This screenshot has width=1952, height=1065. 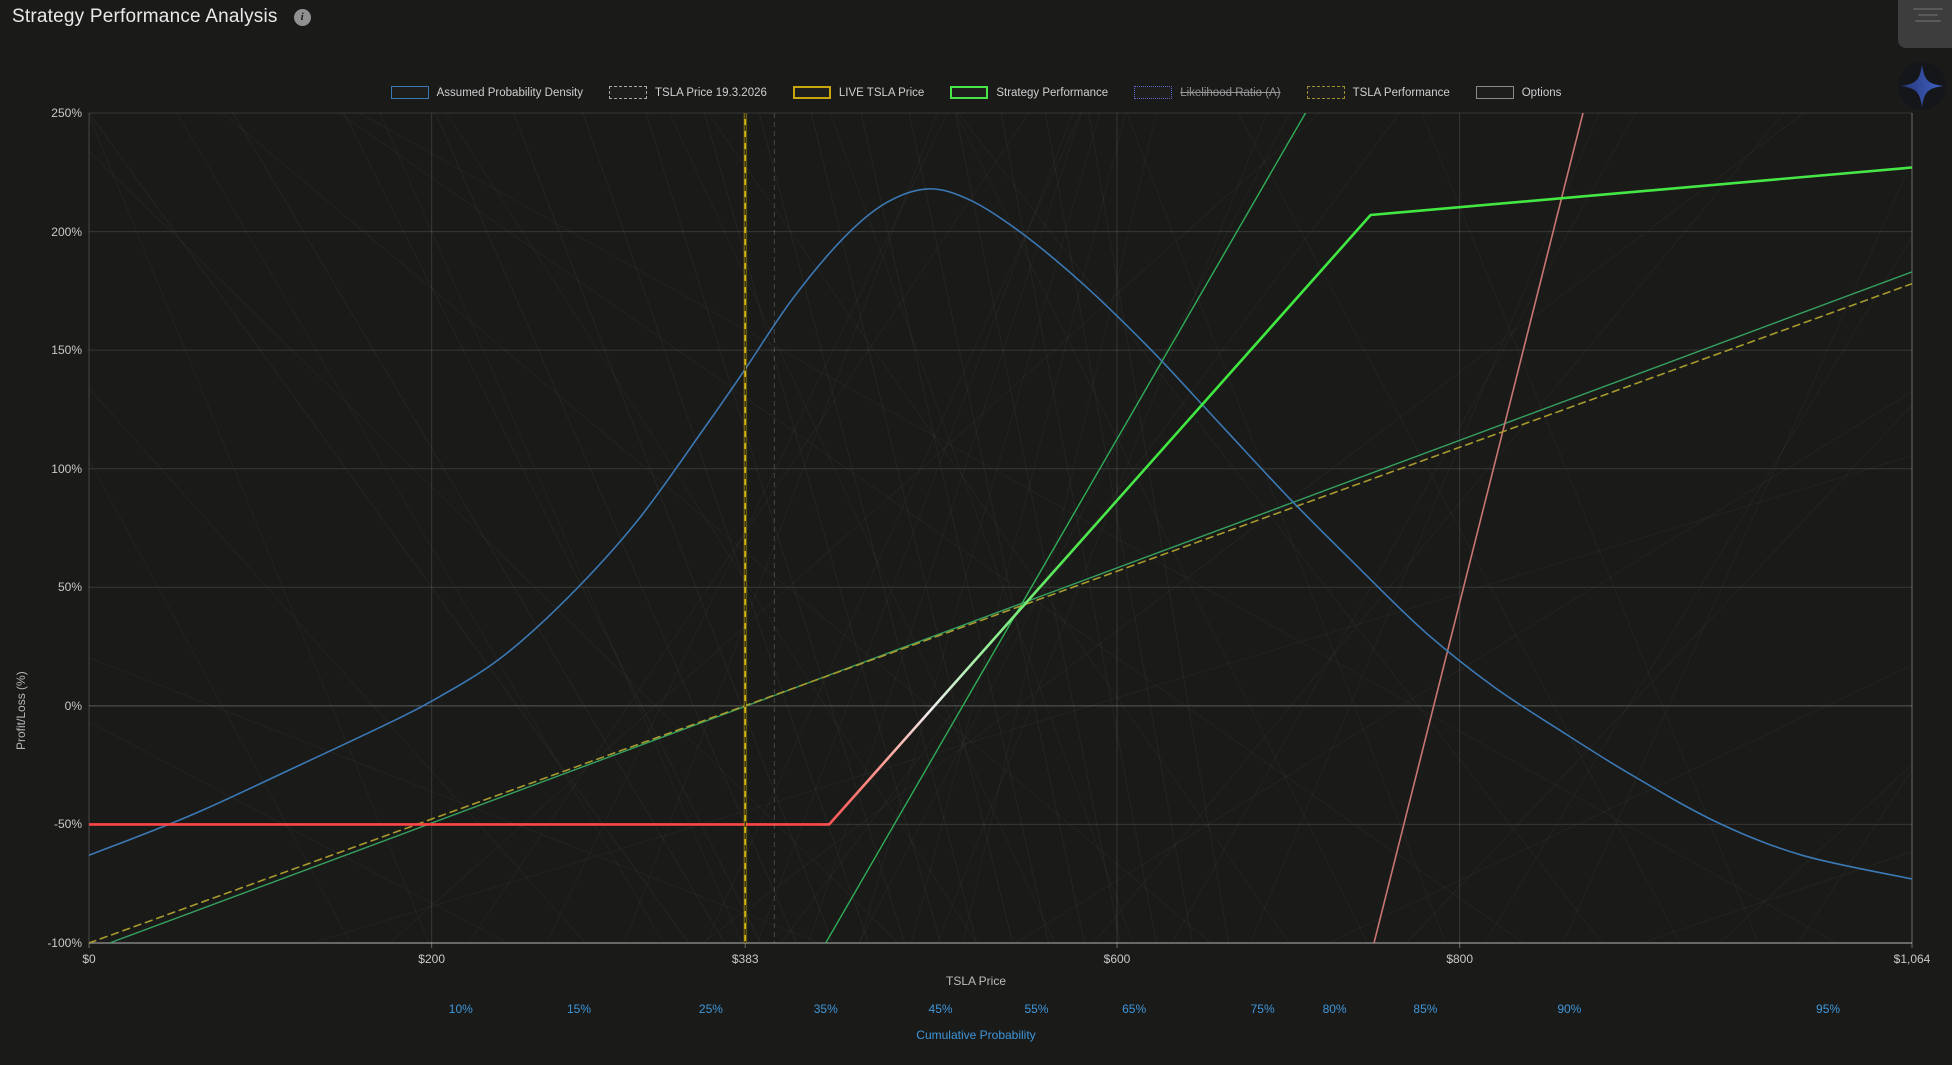 I want to click on sparkle-icon, so click(x=1922, y=86).